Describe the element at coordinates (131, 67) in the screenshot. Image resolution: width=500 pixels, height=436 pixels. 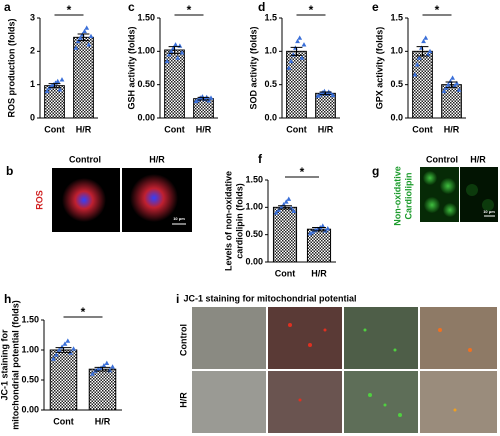
I see `y-axis-label: GSH activity (folds)` at that location.